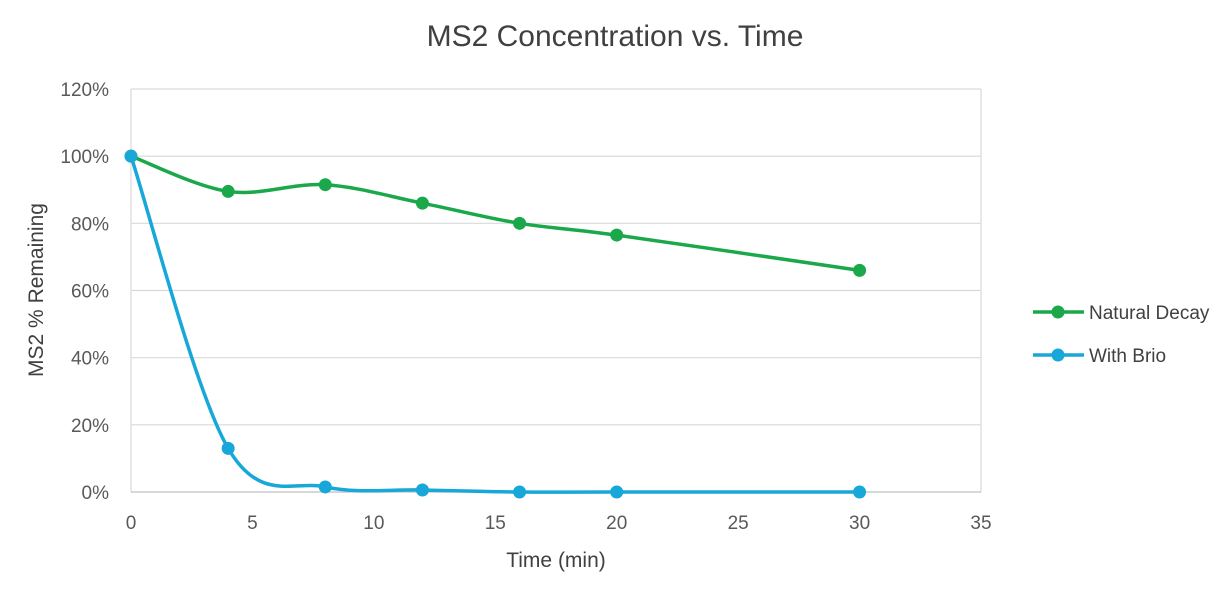  I want to click on legend-label-natural-decay: Natural Decay, so click(1149, 313).